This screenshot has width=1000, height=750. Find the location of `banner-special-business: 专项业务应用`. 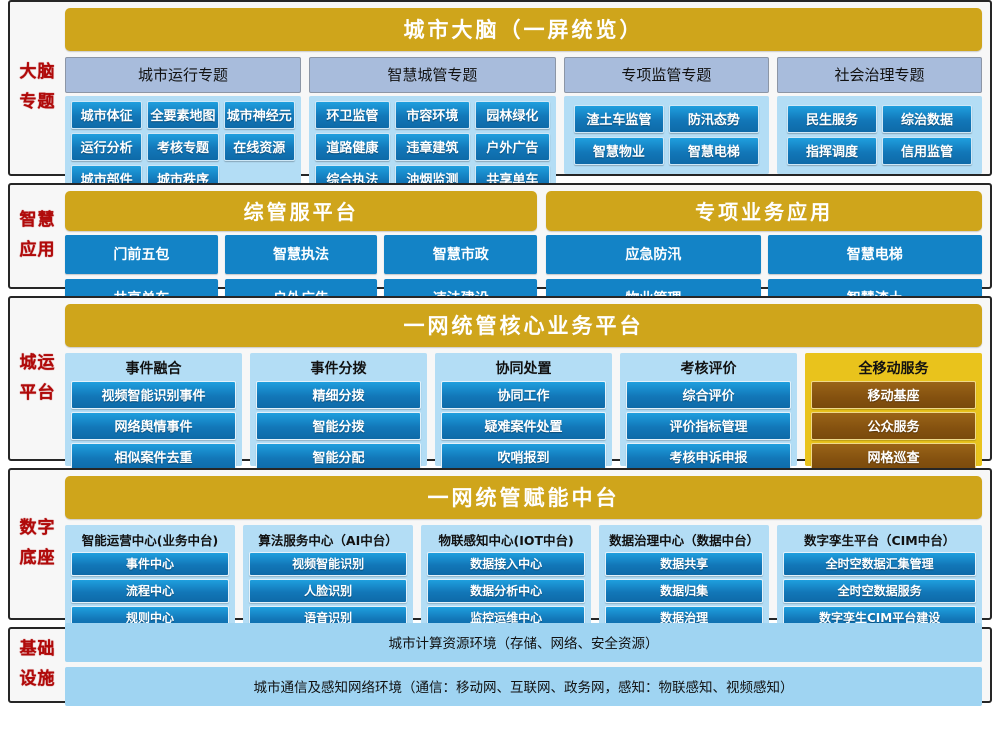

banner-special-business: 专项业务应用 is located at coordinates (764, 211).